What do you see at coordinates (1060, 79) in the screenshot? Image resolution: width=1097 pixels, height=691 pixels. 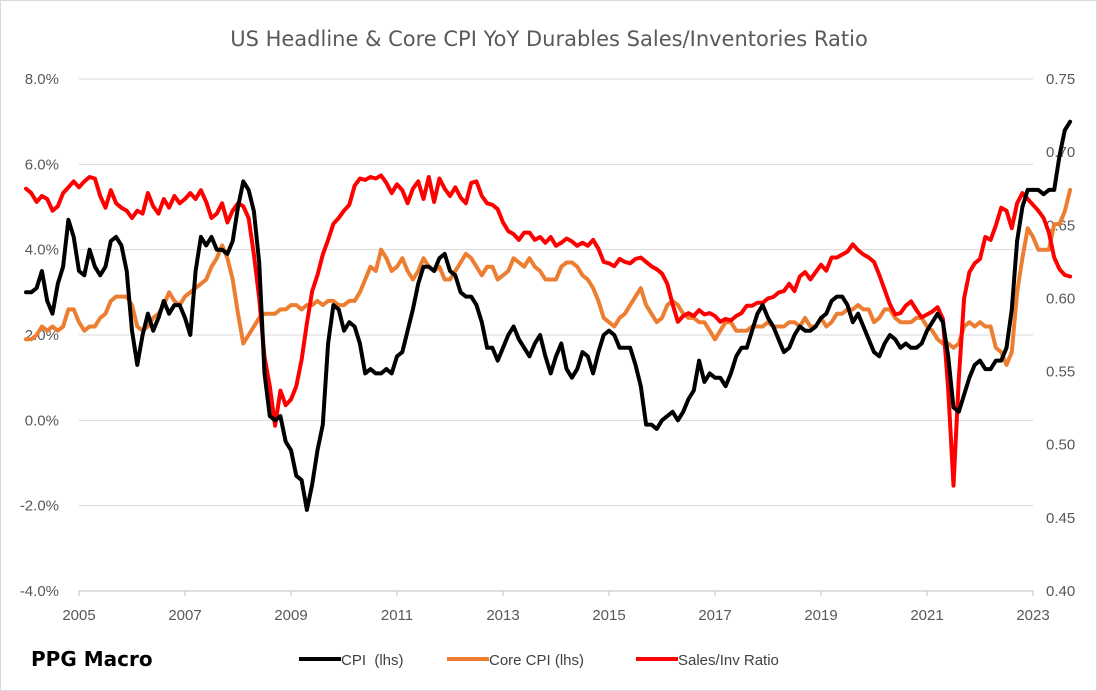 I see `y-right-tick-label: 0.75` at bounding box center [1060, 79].